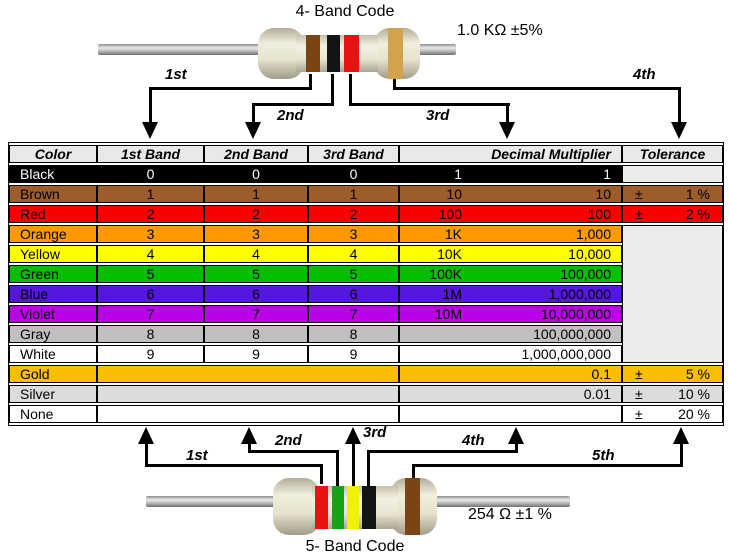 The height and width of the screenshot is (559, 729). I want to click on band2-cell: 4, so click(256, 254).